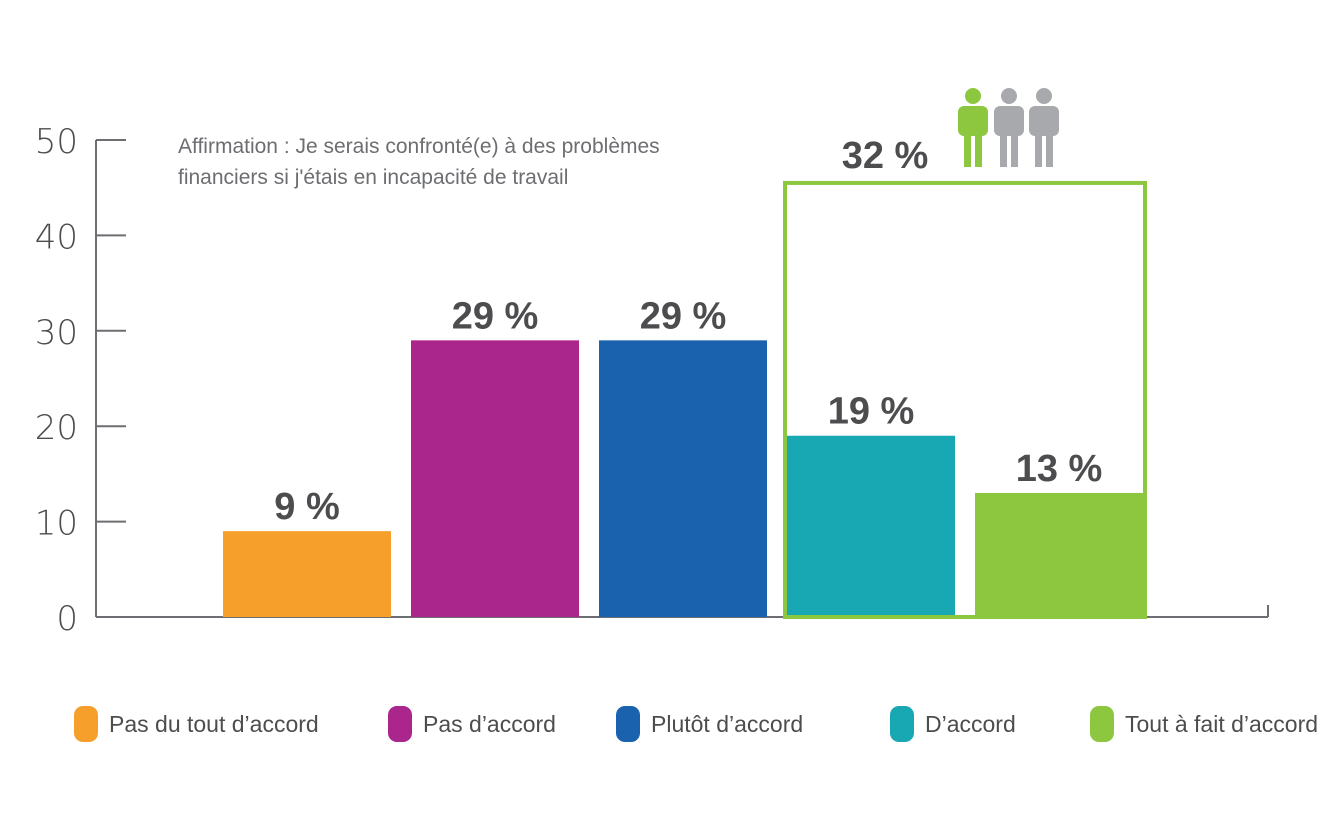  Describe the element at coordinates (489, 724) in the screenshot. I see `legend-label: Pas d’accord` at that location.